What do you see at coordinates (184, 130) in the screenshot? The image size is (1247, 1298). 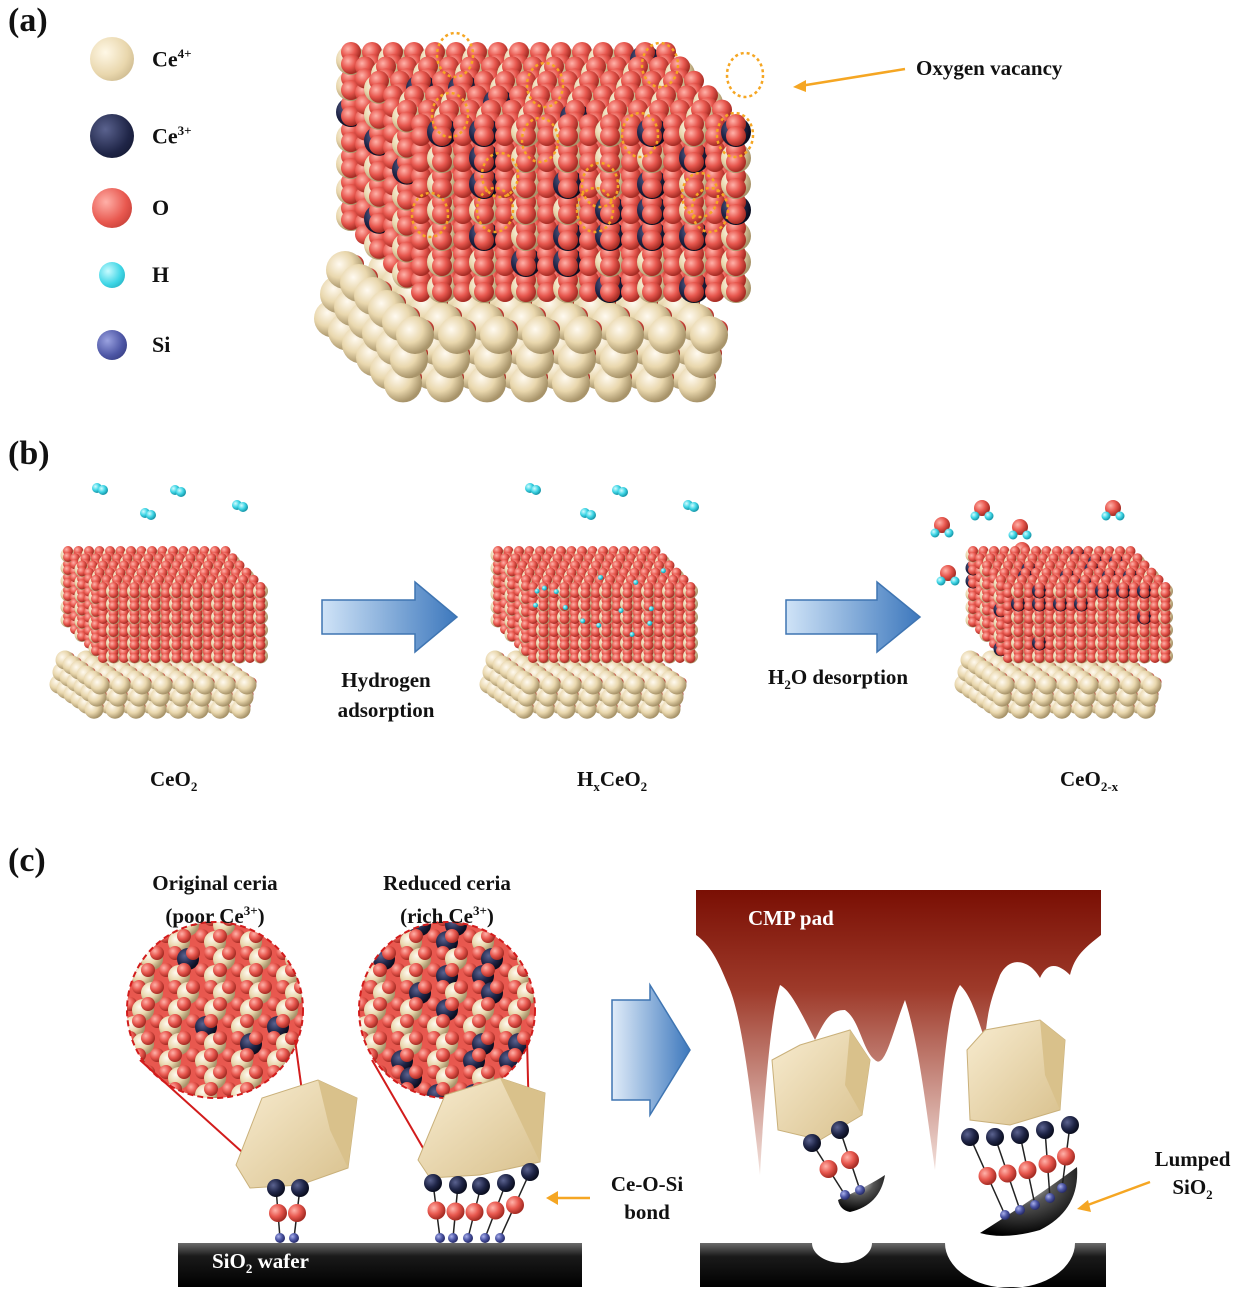 I see `legend-ce3-charge: 3+` at bounding box center [184, 130].